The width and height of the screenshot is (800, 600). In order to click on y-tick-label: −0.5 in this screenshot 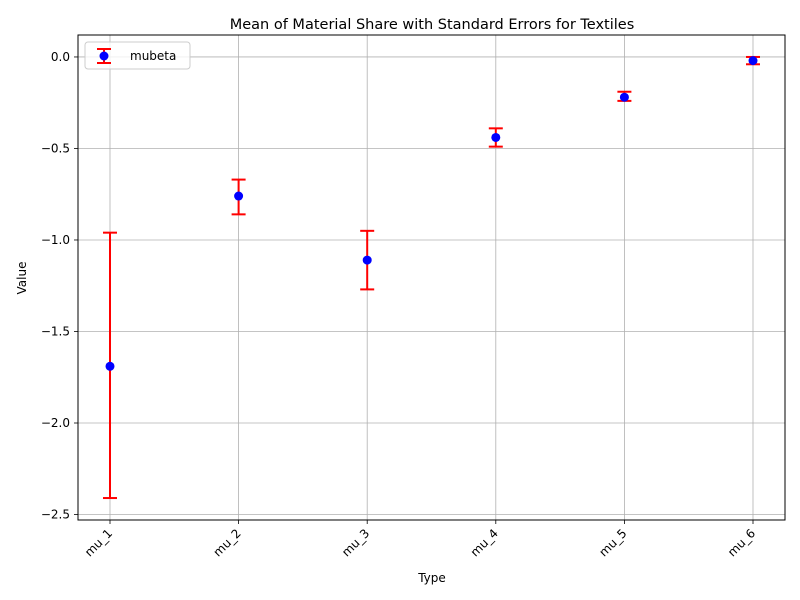, I will do `click(55, 148)`.